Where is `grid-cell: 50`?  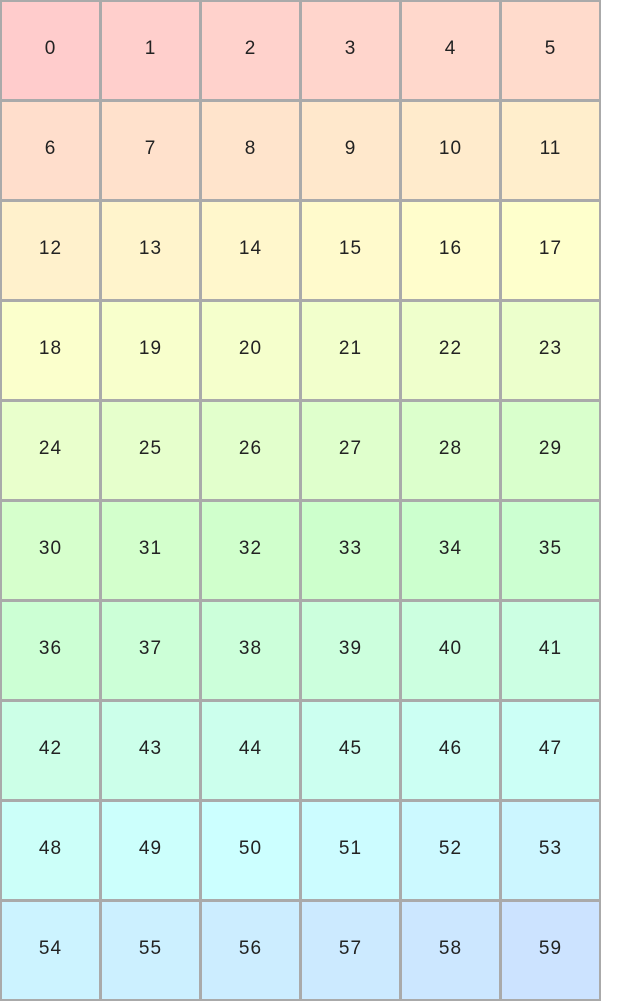 grid-cell: 50 is located at coordinates (250, 850).